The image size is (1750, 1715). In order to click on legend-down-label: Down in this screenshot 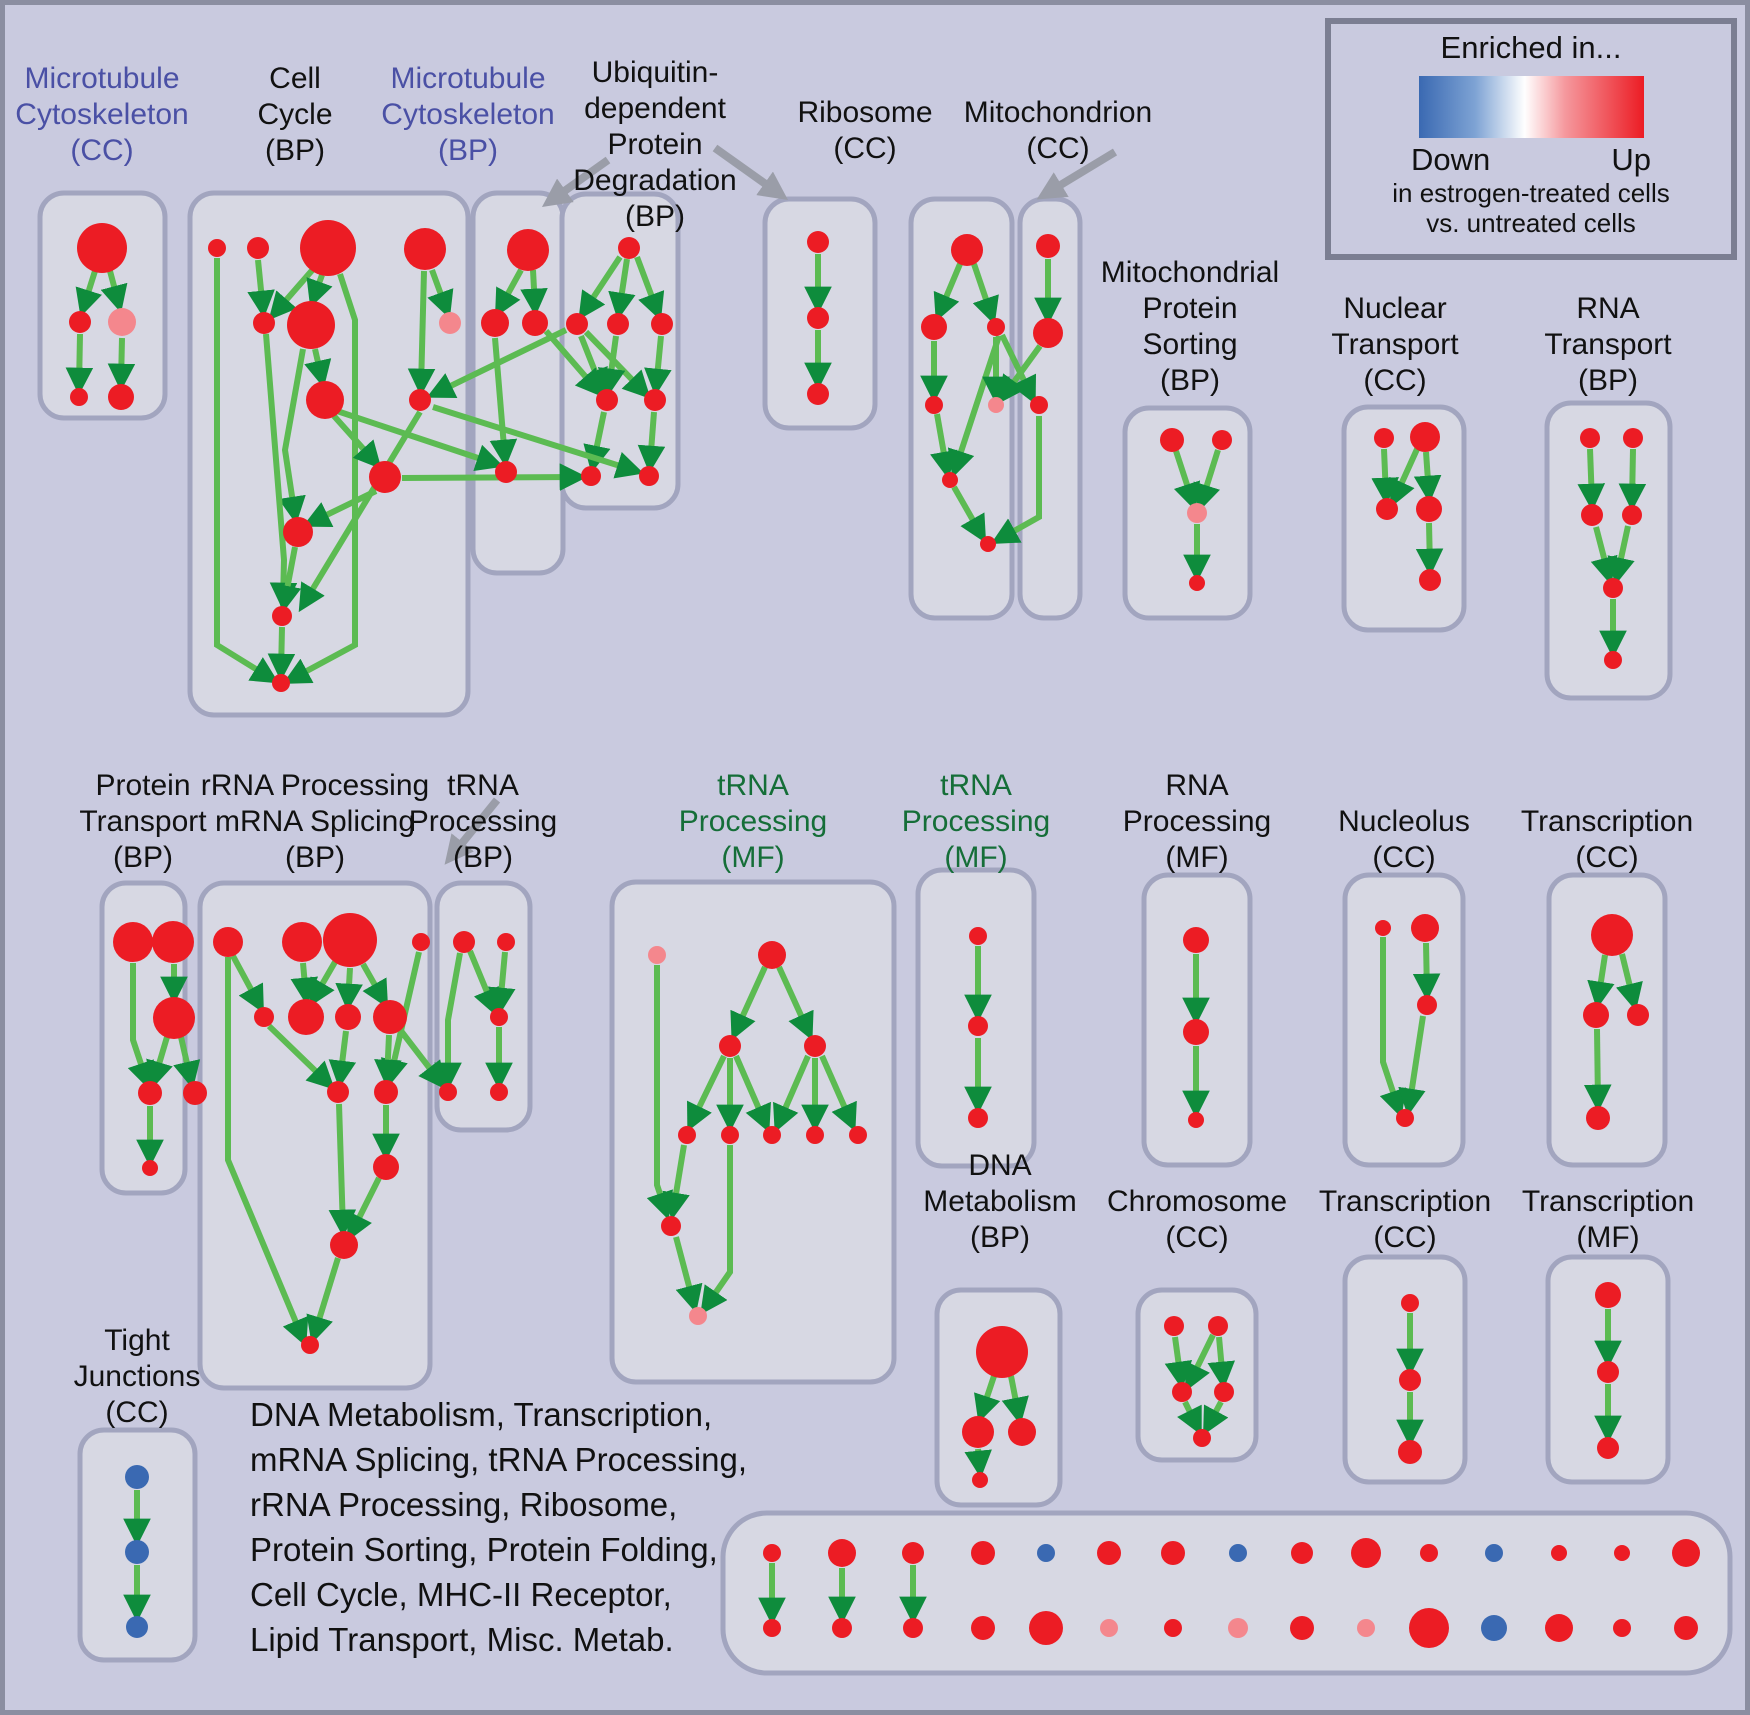, I will do `click(1451, 159)`.